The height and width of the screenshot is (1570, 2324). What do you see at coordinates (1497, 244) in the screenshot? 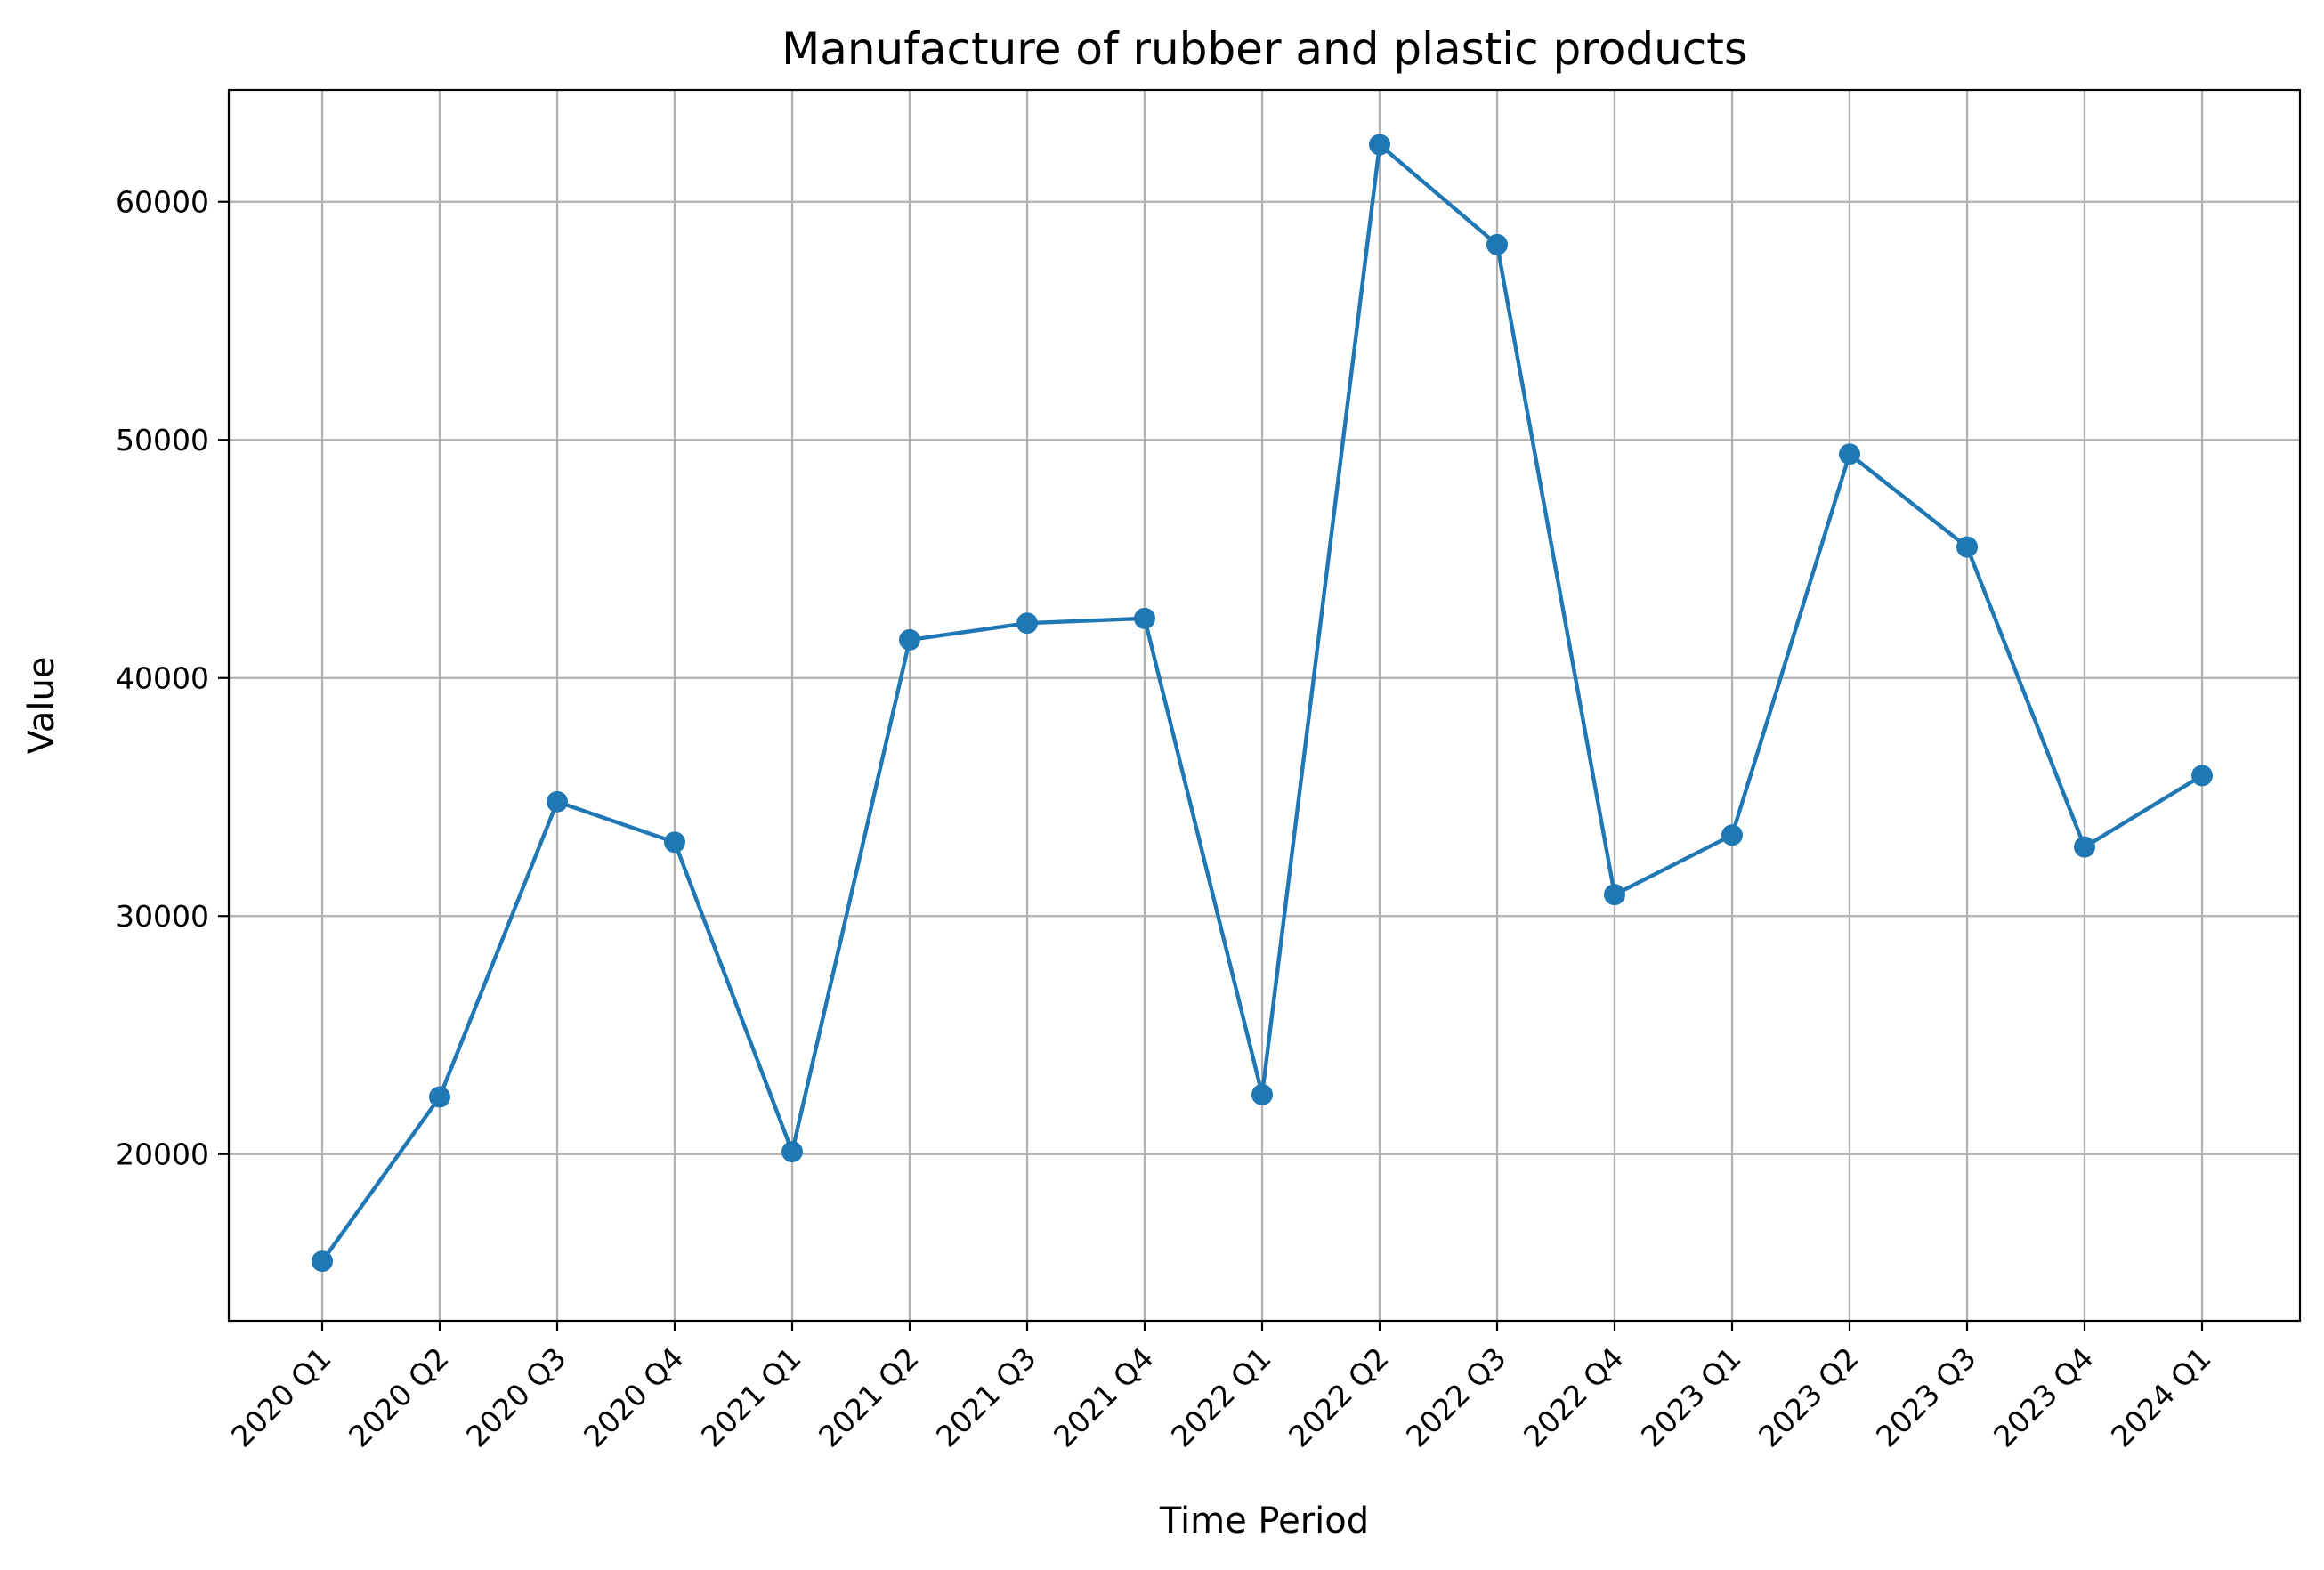
I see `data-point-2022-q3` at bounding box center [1497, 244].